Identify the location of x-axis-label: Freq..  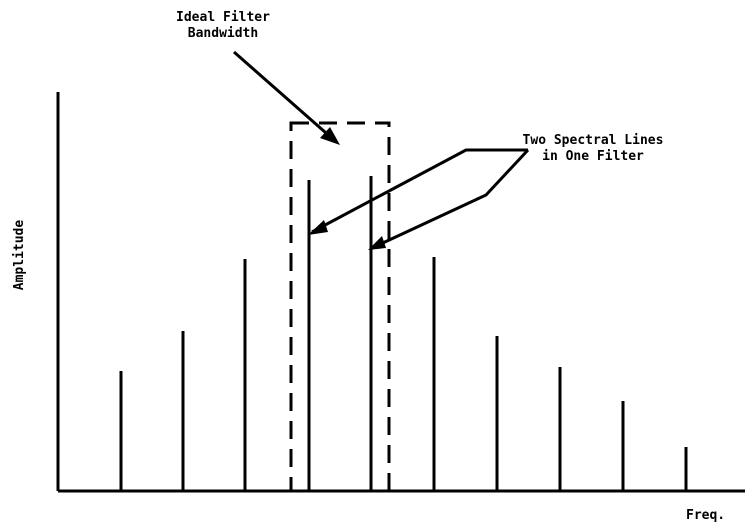
(706, 515).